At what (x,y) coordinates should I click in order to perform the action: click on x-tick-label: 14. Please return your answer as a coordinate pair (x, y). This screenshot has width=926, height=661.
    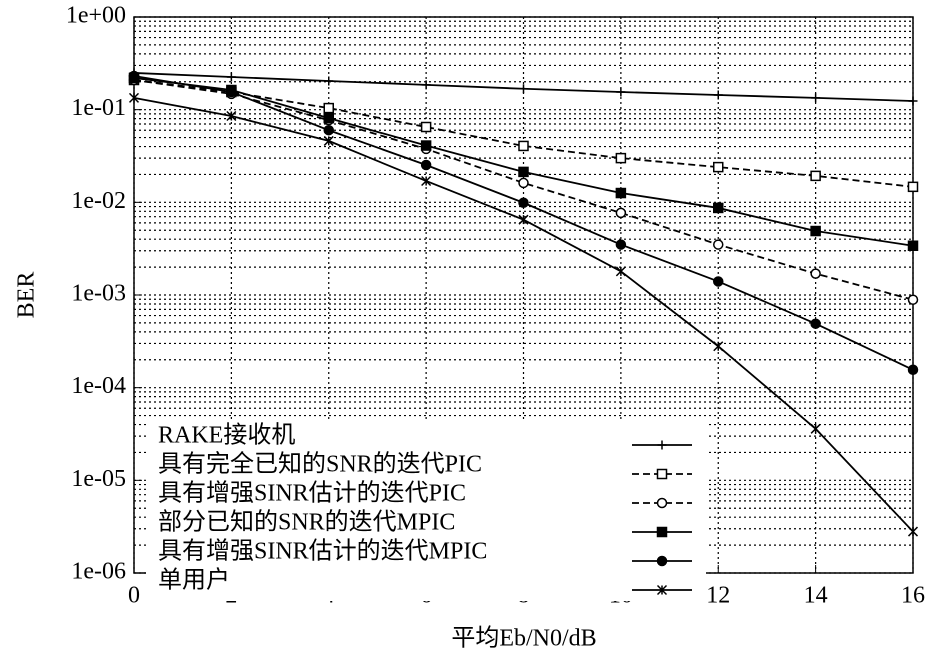
    Looking at the image, I should click on (816, 596).